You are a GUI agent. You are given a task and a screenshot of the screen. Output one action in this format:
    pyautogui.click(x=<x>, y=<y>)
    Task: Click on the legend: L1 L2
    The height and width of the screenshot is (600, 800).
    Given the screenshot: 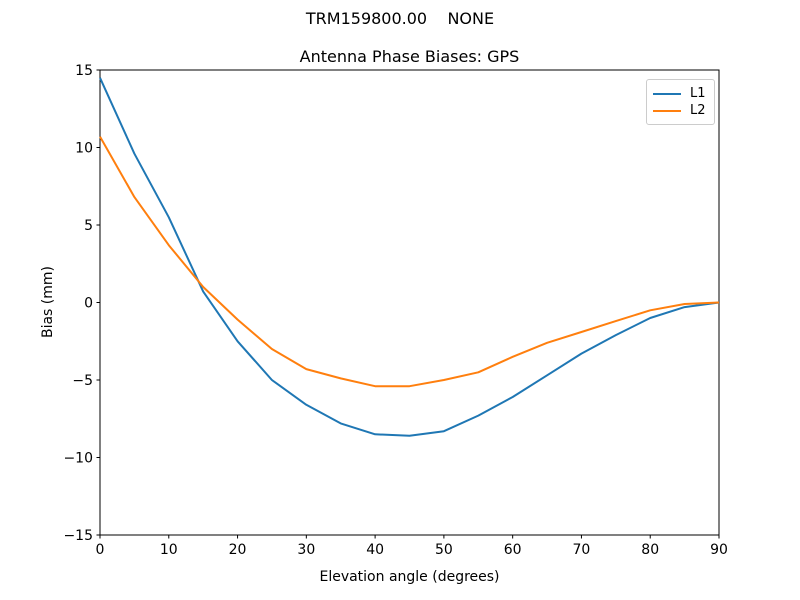 What is the action you would take?
    pyautogui.click(x=680, y=102)
    